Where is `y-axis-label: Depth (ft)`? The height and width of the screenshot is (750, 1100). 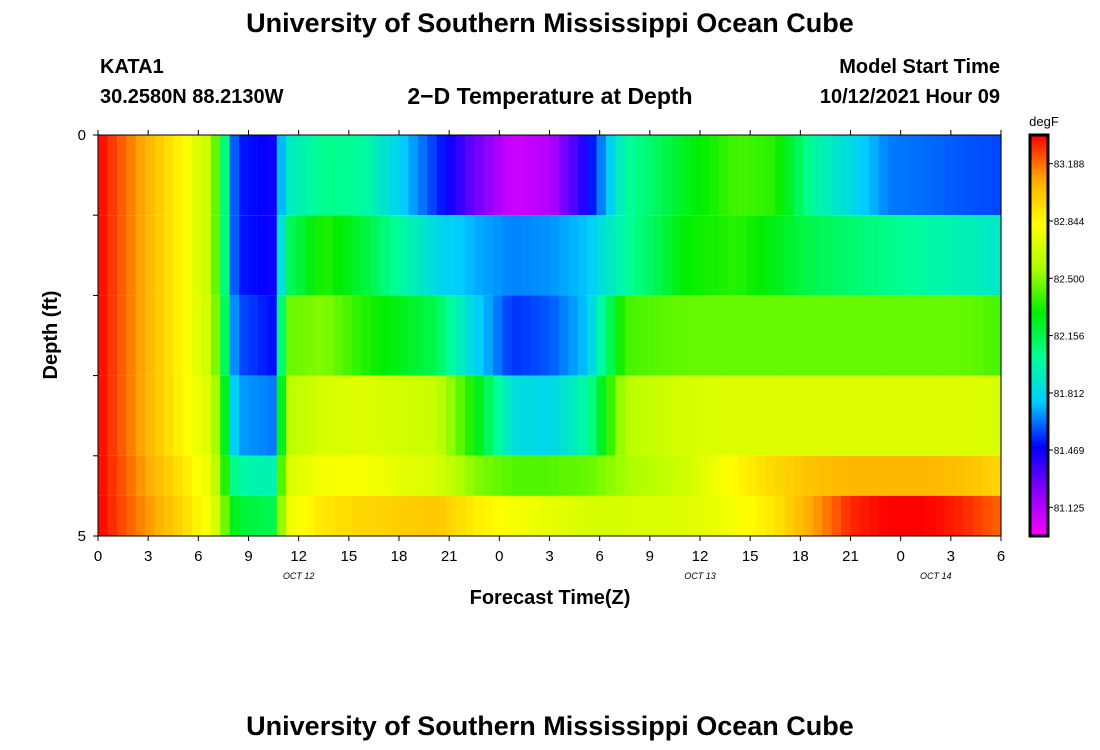
y-axis-label: Depth (ft) is located at coordinates (51, 335).